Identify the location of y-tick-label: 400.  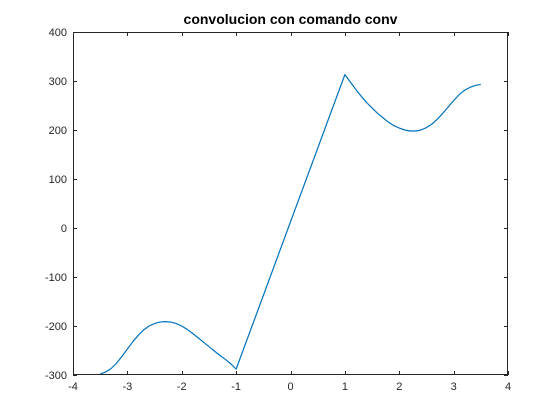
(58, 33).